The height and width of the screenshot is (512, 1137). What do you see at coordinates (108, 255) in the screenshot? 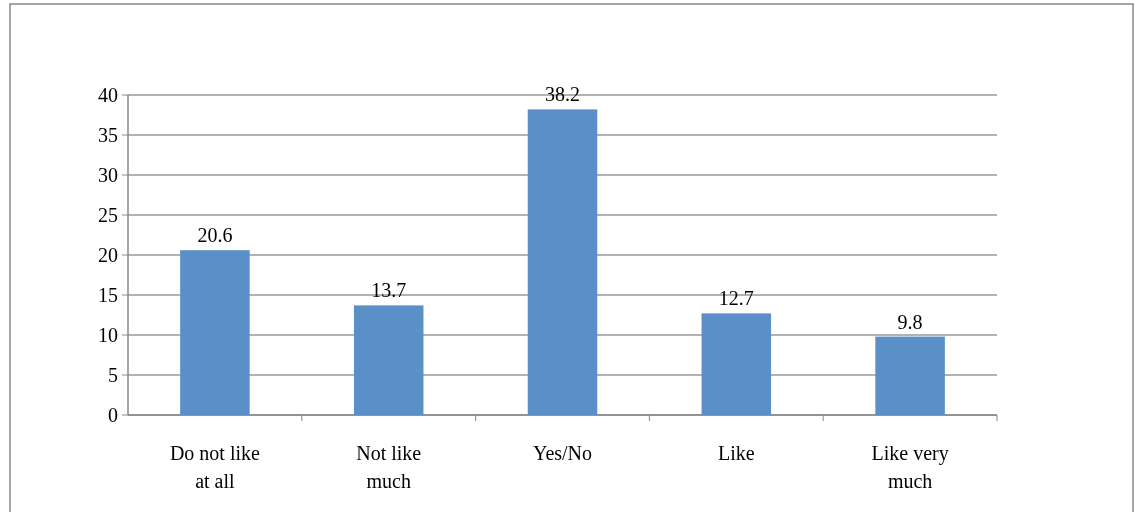
I see `y-tick-label: 20` at bounding box center [108, 255].